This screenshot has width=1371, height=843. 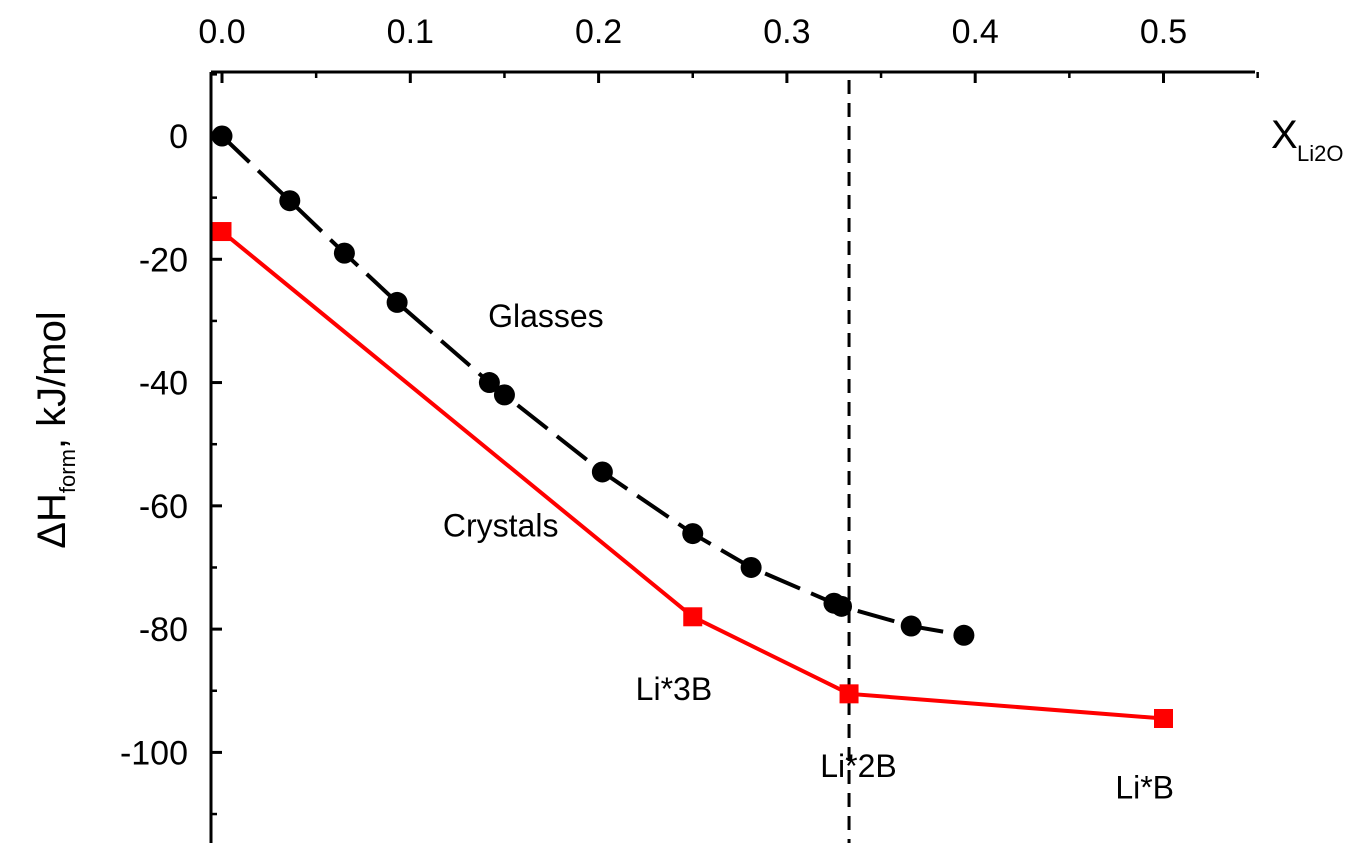 What do you see at coordinates (858, 766) in the screenshot?
I see `annotation-label: Li*2B` at bounding box center [858, 766].